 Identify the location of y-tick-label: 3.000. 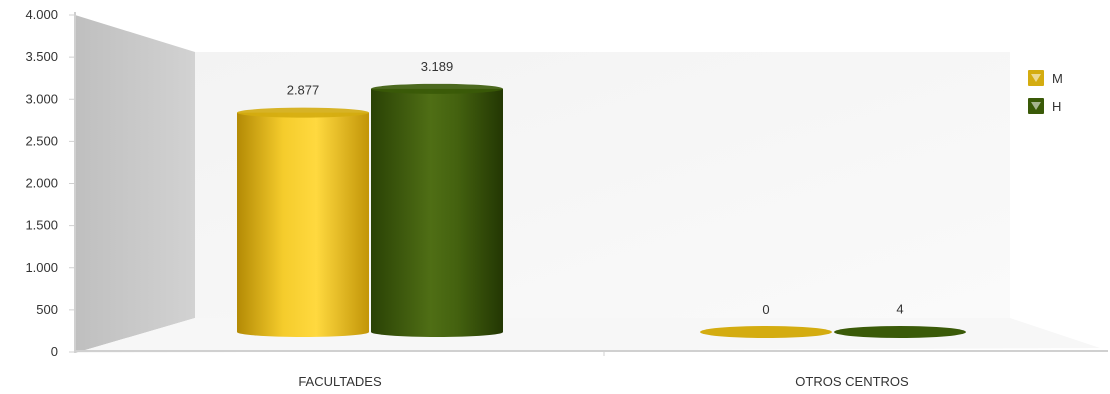
(41, 98).